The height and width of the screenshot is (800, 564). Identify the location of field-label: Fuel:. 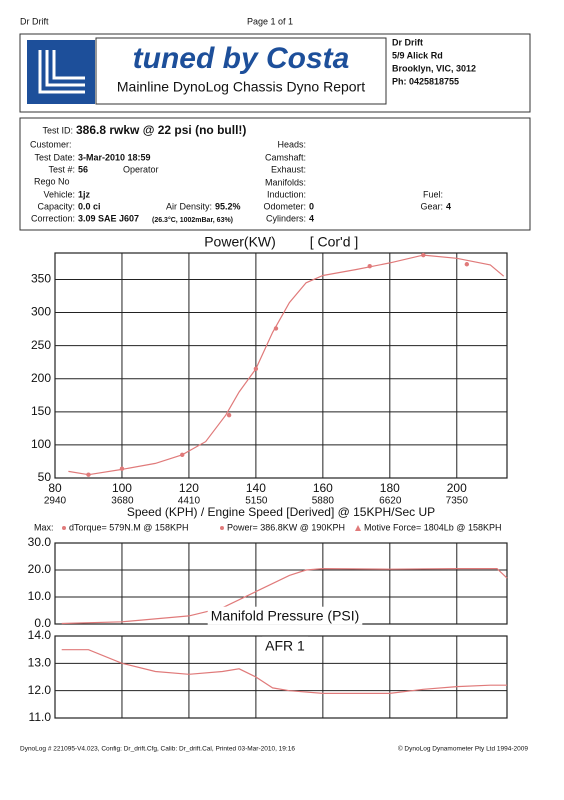
(433, 194).